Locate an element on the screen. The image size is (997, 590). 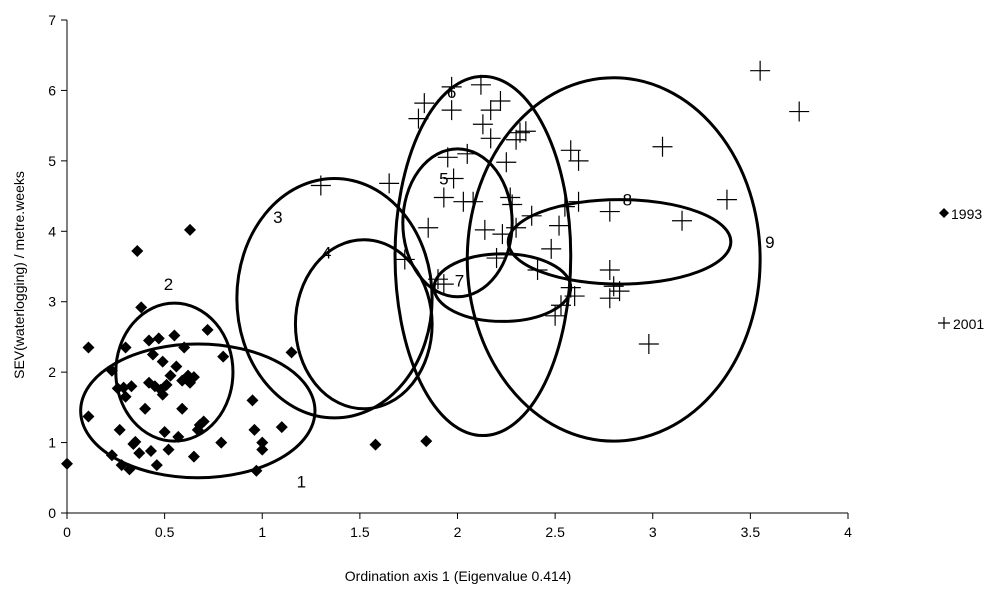
y-tick-label: 3 is located at coordinates (52, 302).